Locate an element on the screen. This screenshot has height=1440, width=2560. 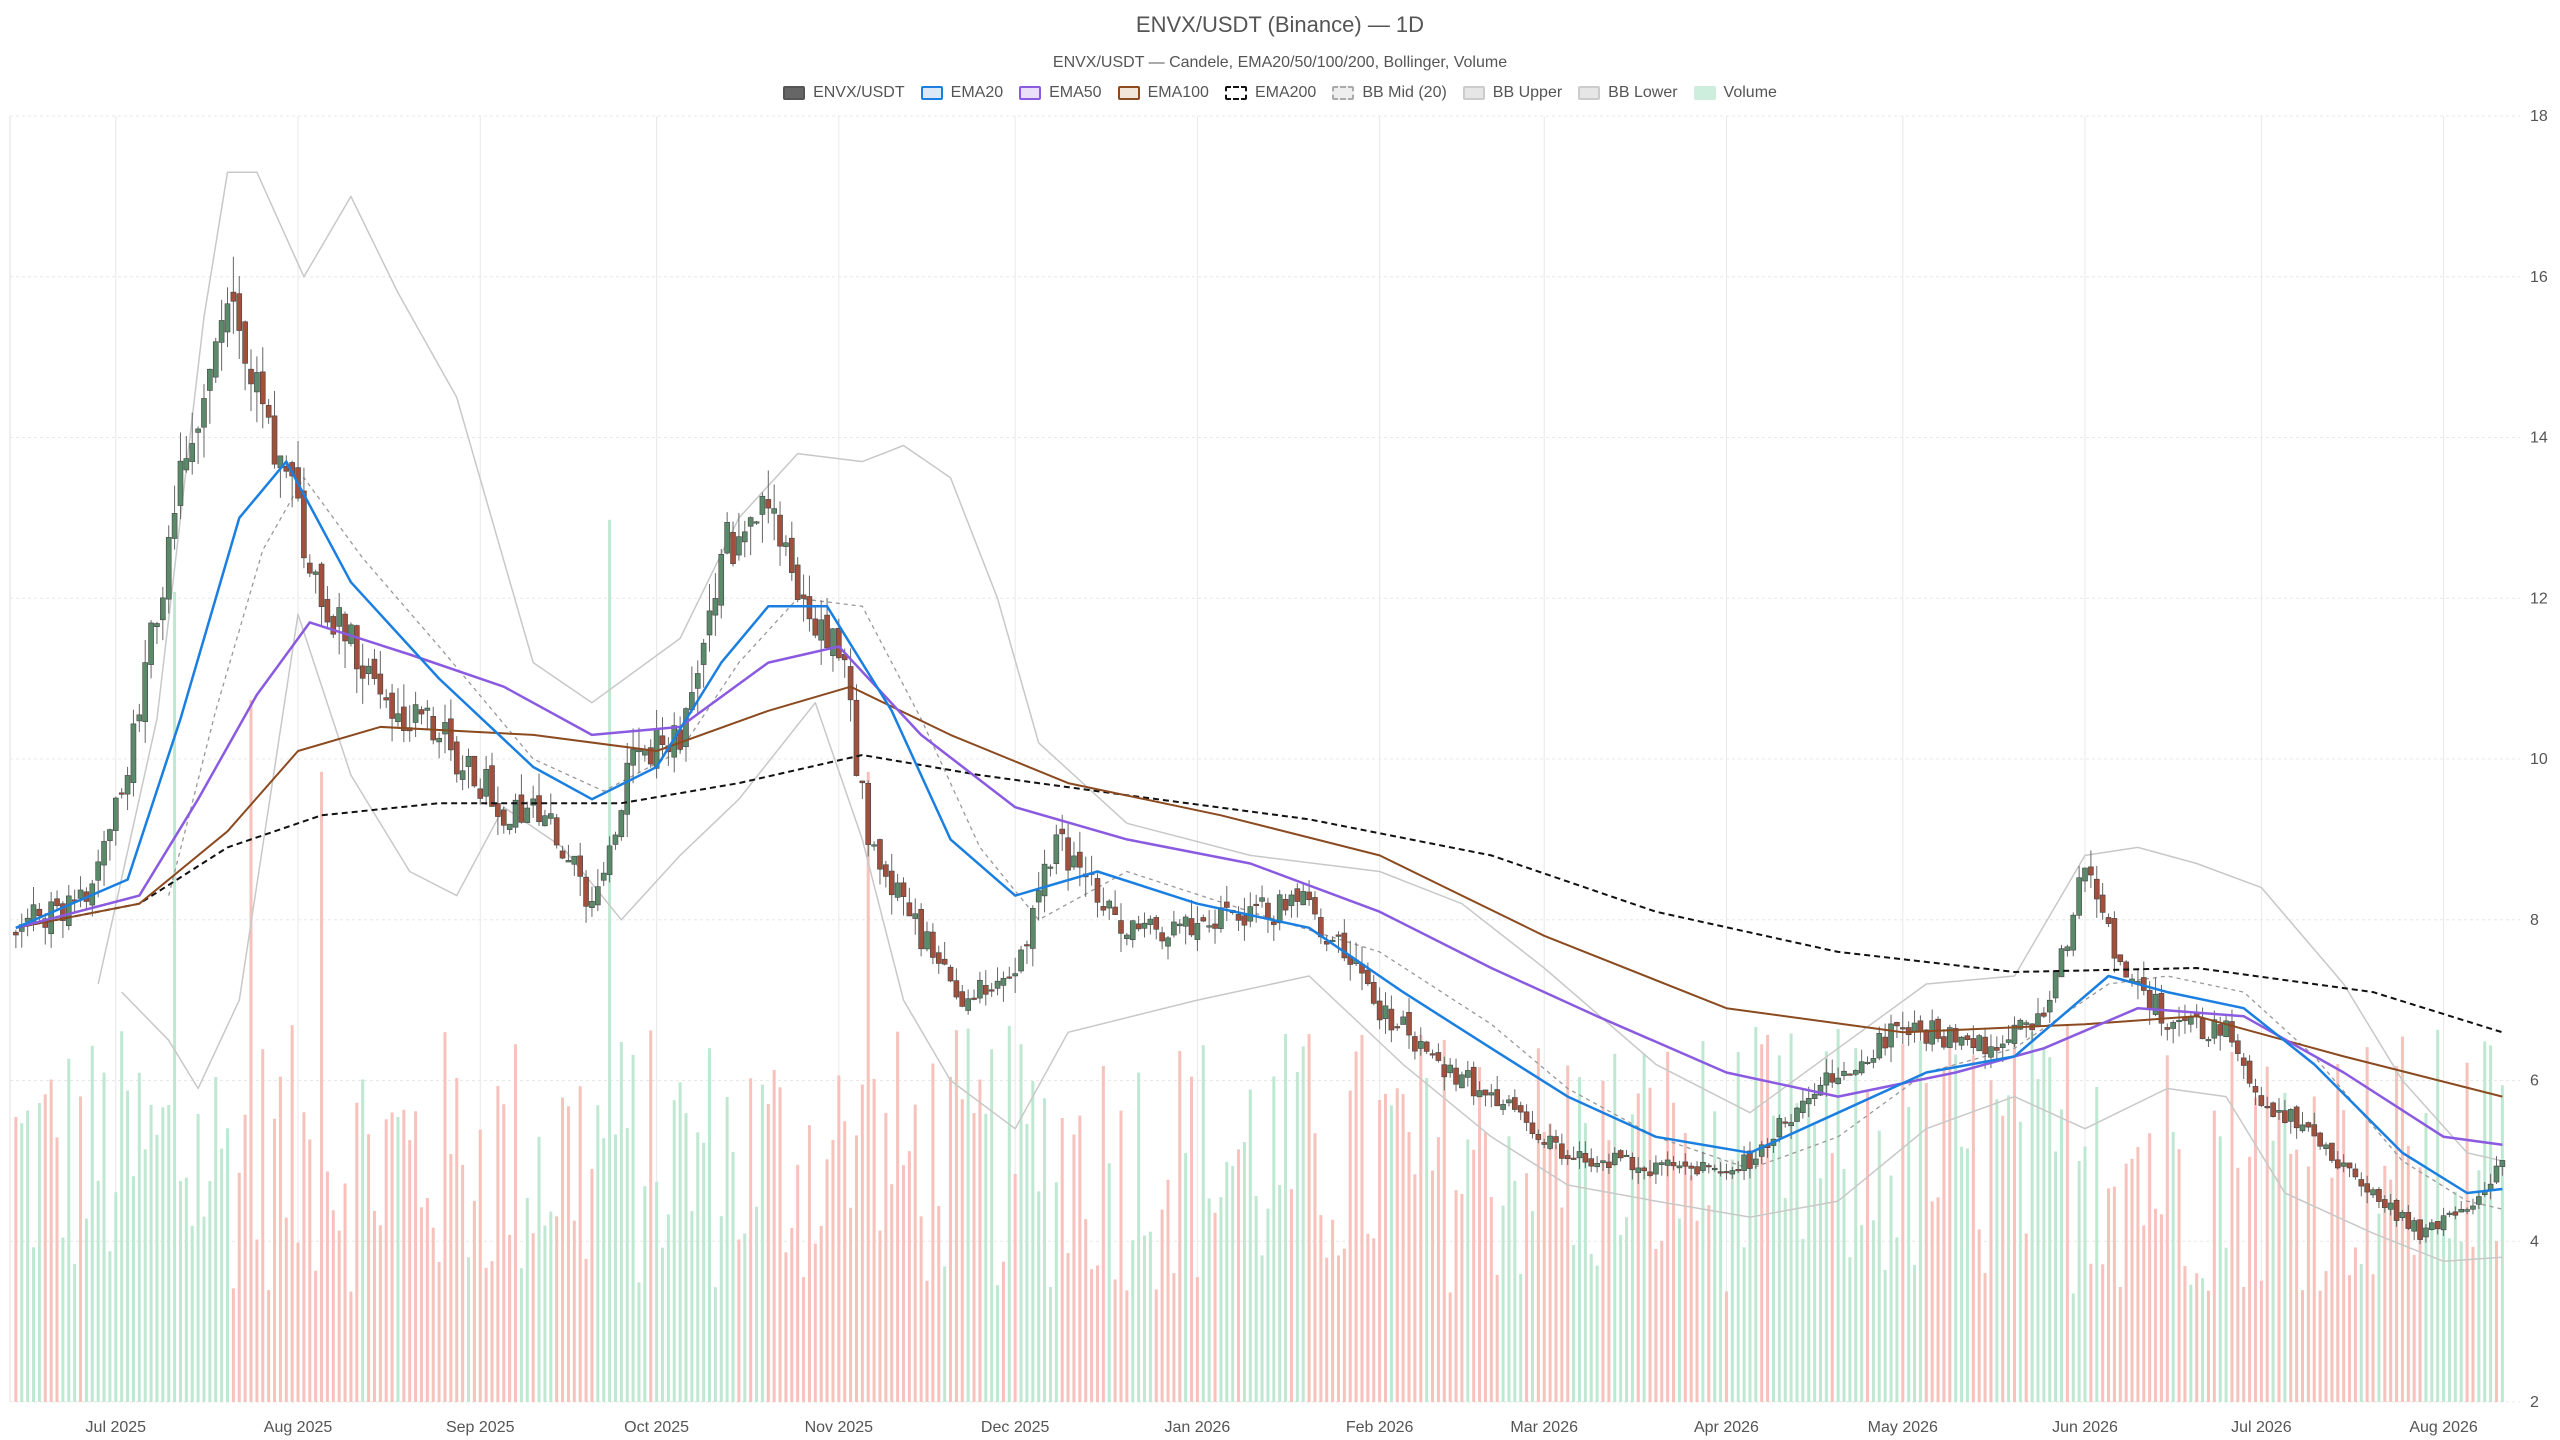
legend-swatch is located at coordinates (1473, 93).